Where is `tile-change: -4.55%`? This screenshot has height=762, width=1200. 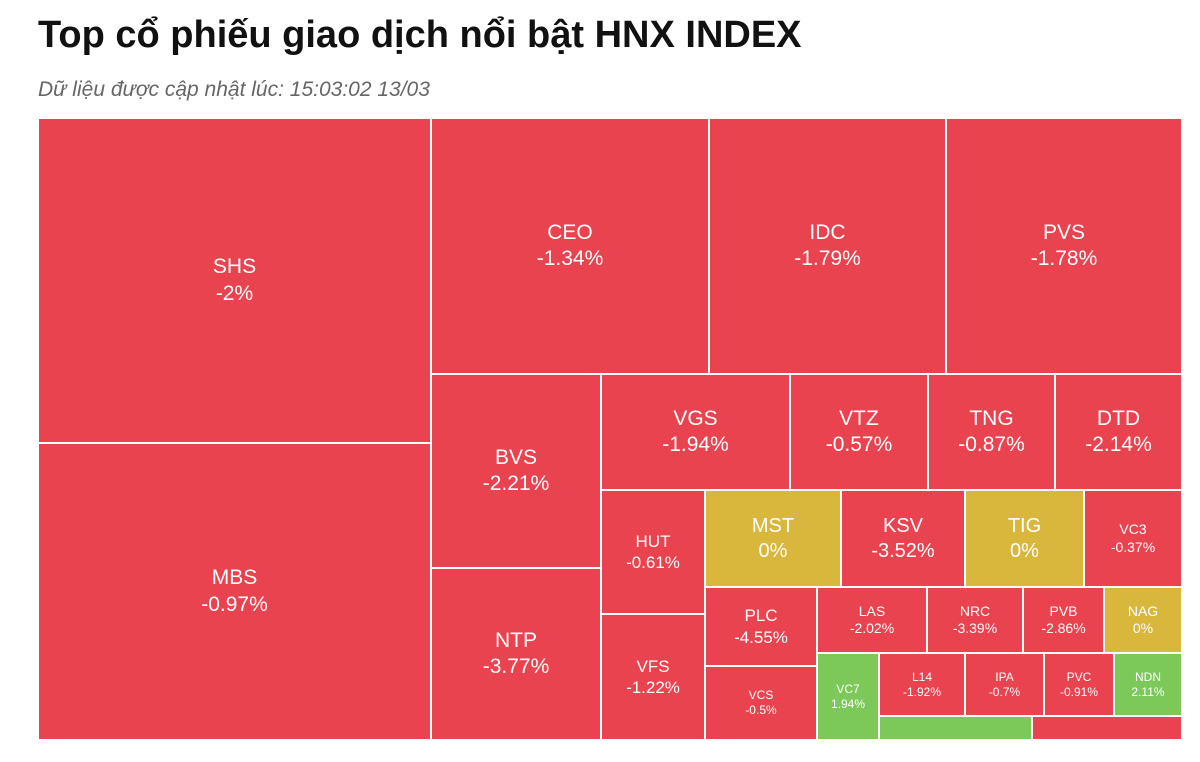 tile-change: -4.55% is located at coordinates (761, 637).